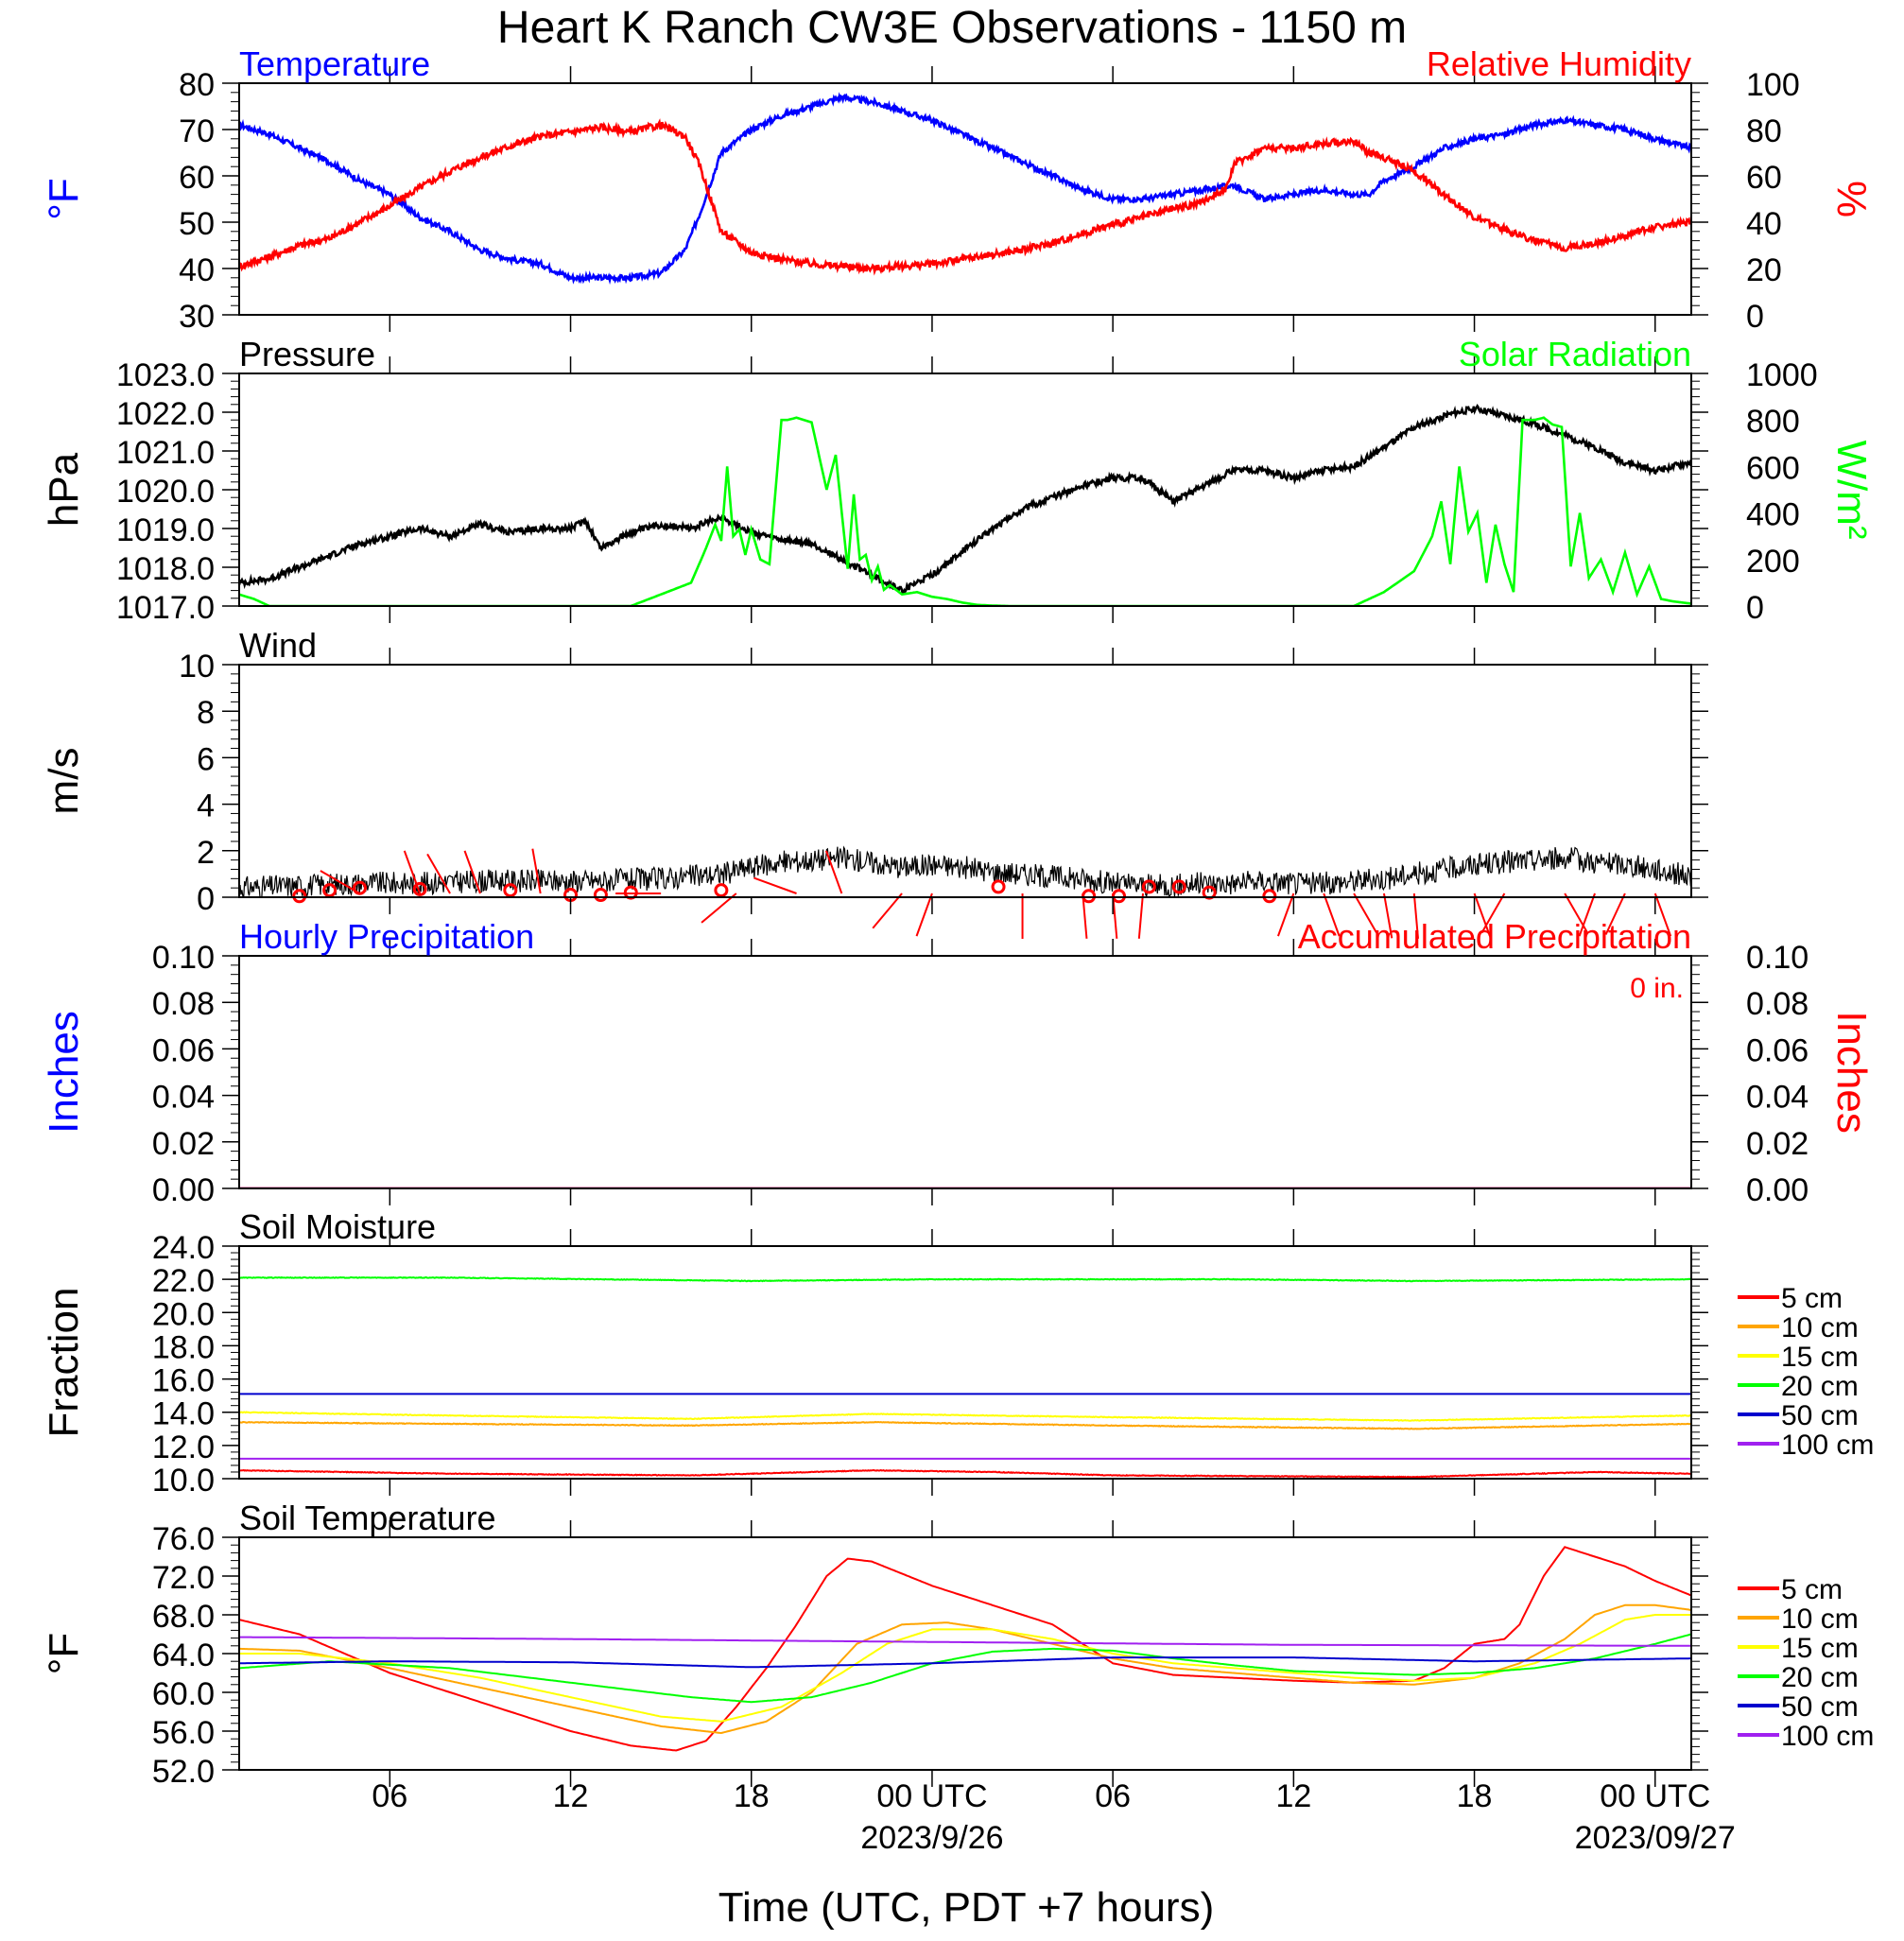 The height and width of the screenshot is (1941, 1904). I want to click on panel-title-right: Relative Humidity, so click(1559, 64).